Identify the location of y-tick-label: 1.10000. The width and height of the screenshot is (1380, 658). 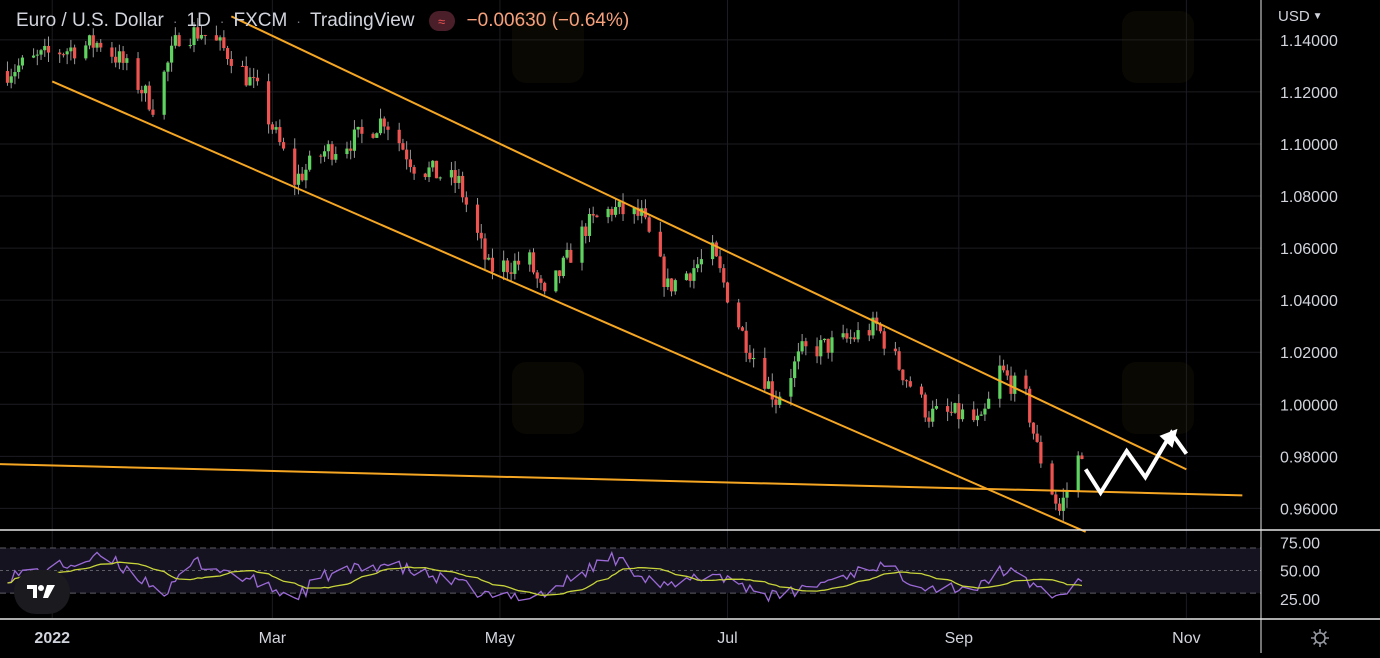
(1309, 145).